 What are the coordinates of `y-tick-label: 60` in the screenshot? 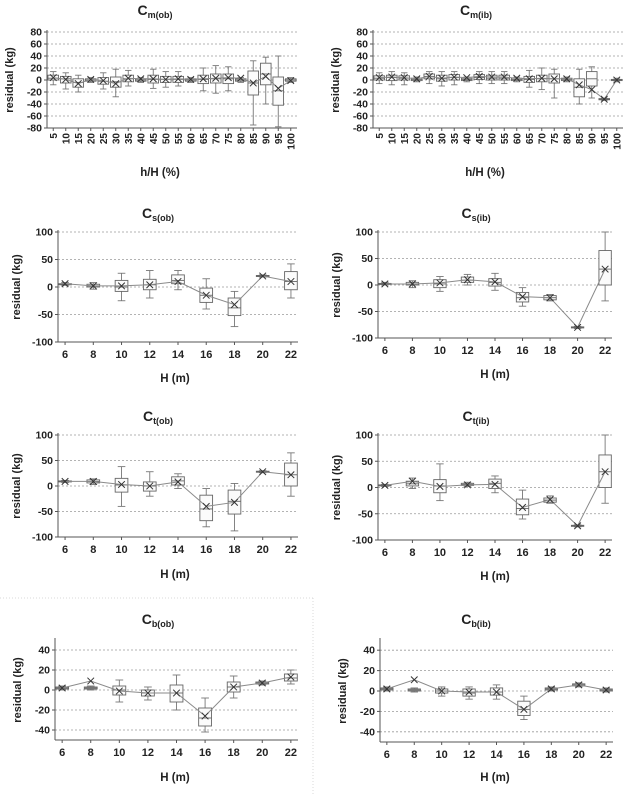 It's located at (36, 45).